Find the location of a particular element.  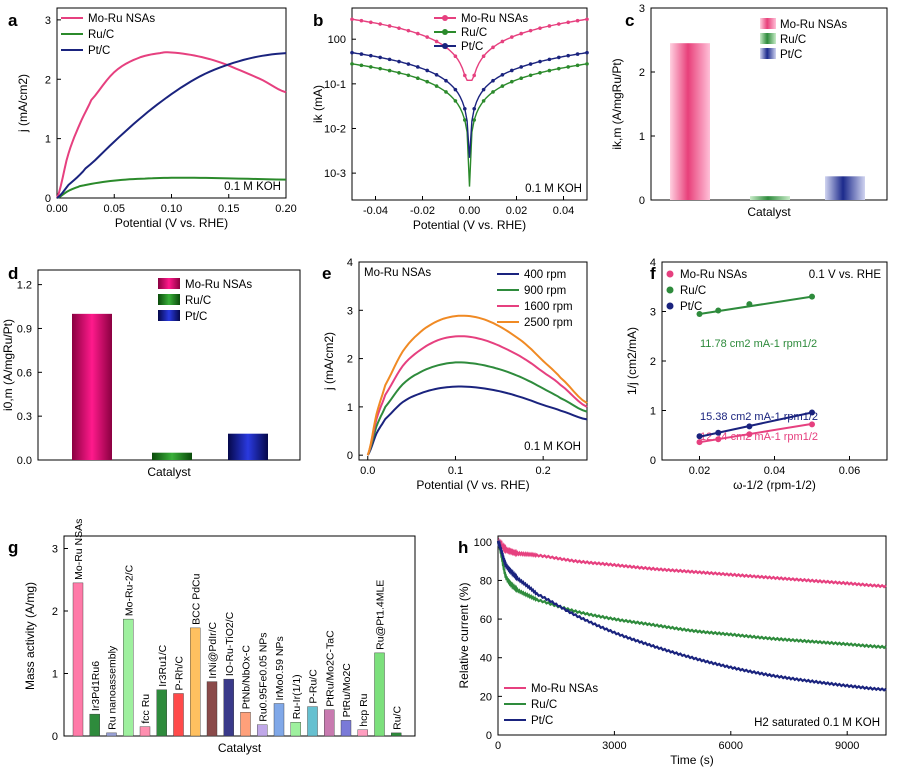

bar-category-label: P-Ru/C is located at coordinates (314, 686).